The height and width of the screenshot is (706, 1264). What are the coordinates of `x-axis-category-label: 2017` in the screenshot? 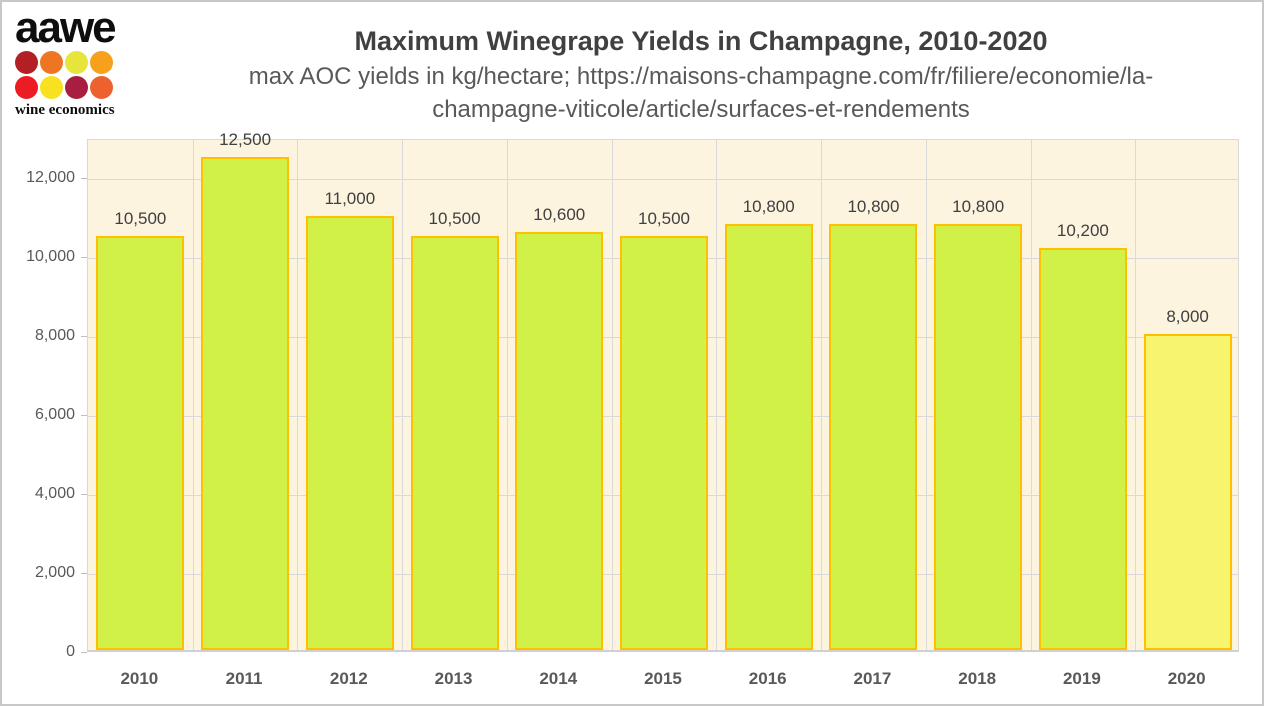 It's located at (872, 678).